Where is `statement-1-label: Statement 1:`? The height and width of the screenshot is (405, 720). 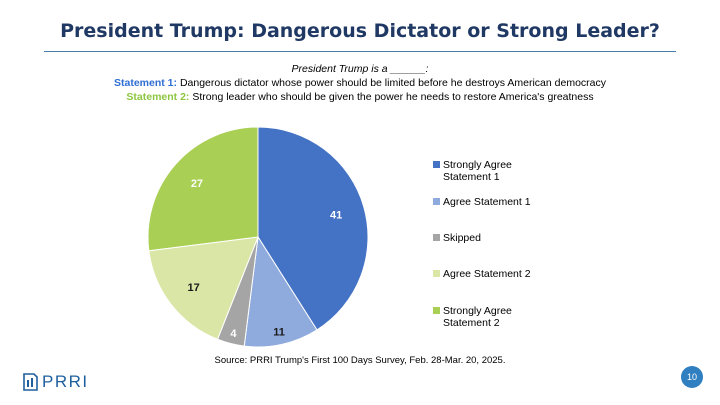
statement-1-label: Statement 1: is located at coordinates (146, 83).